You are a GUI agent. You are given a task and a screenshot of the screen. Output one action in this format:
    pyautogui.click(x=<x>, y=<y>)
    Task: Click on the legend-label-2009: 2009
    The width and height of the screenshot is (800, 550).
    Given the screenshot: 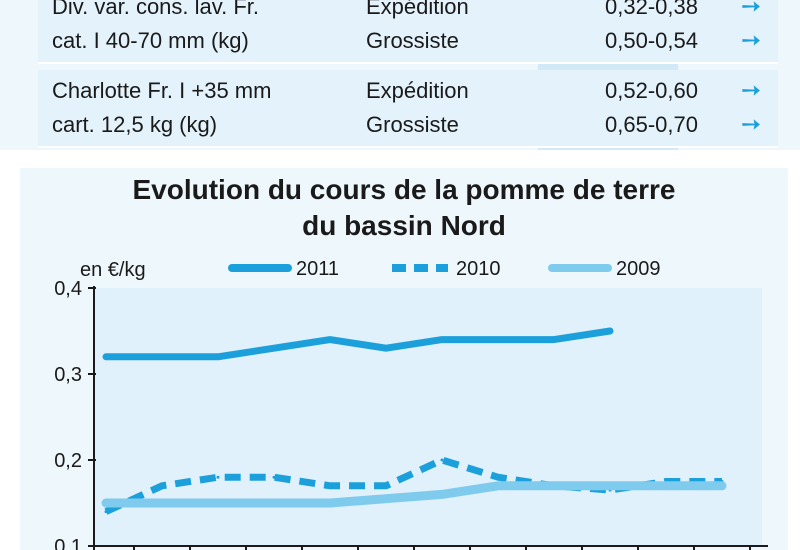 What is the action you would take?
    pyautogui.click(x=638, y=269)
    